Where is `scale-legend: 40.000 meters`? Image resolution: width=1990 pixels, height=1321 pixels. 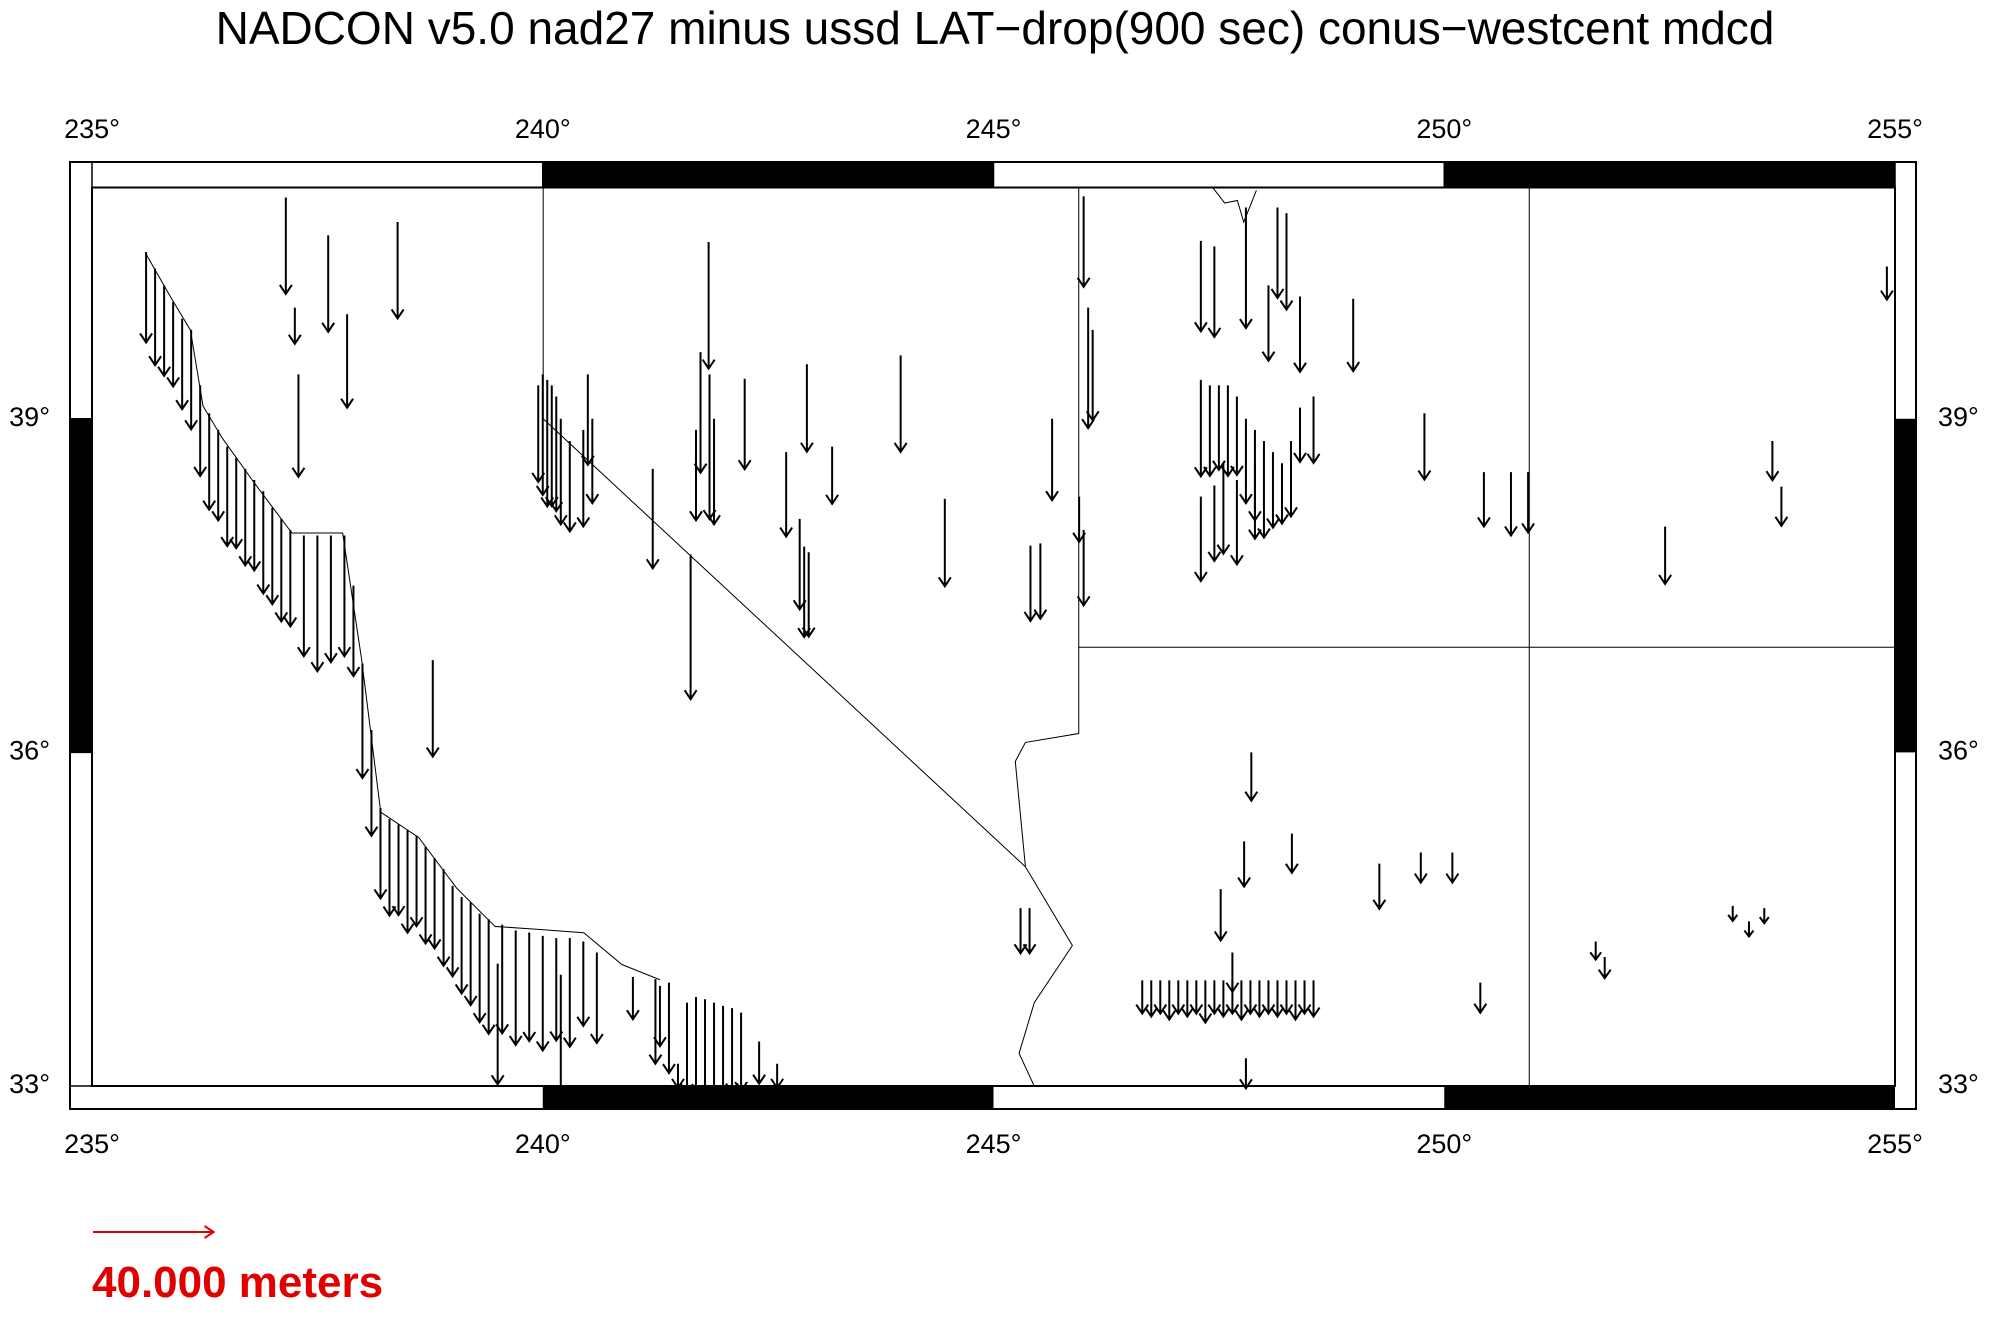
scale-legend: 40.000 meters is located at coordinates (237, 1266).